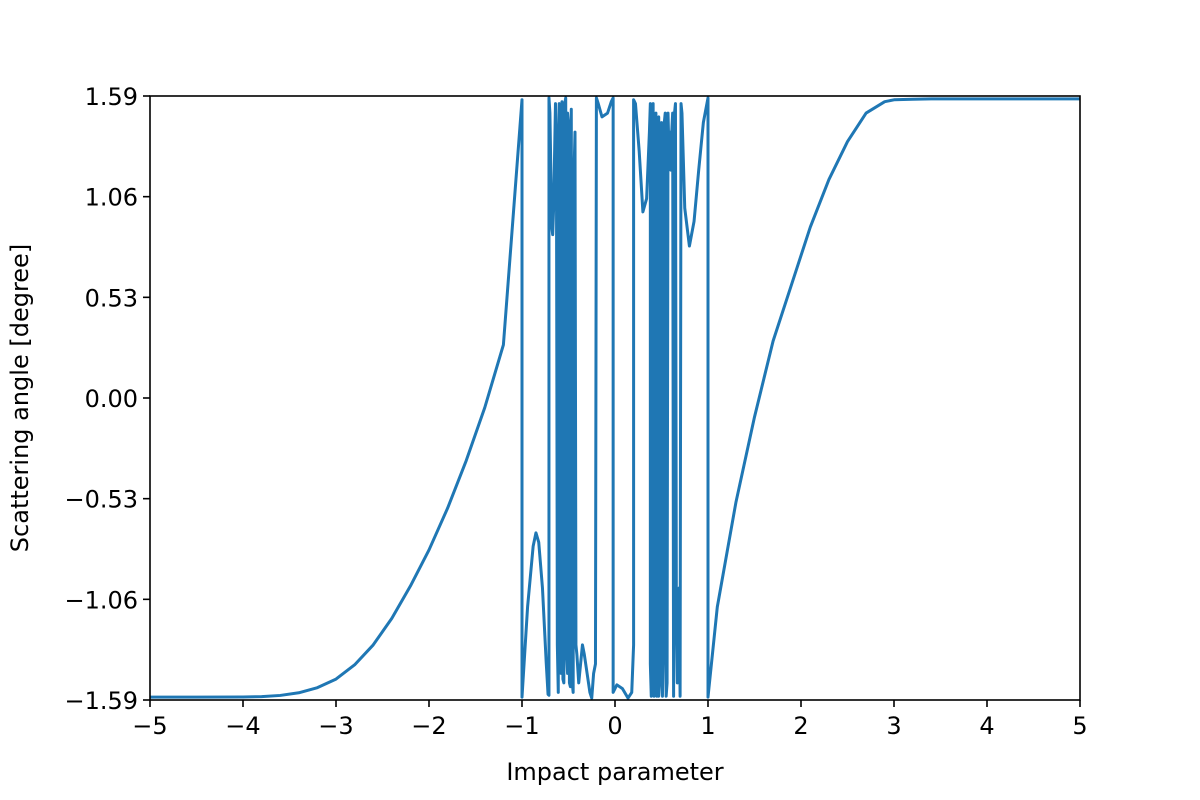 This screenshot has height=800, width=1200. I want to click on x-tick-label: 3, so click(893, 726).